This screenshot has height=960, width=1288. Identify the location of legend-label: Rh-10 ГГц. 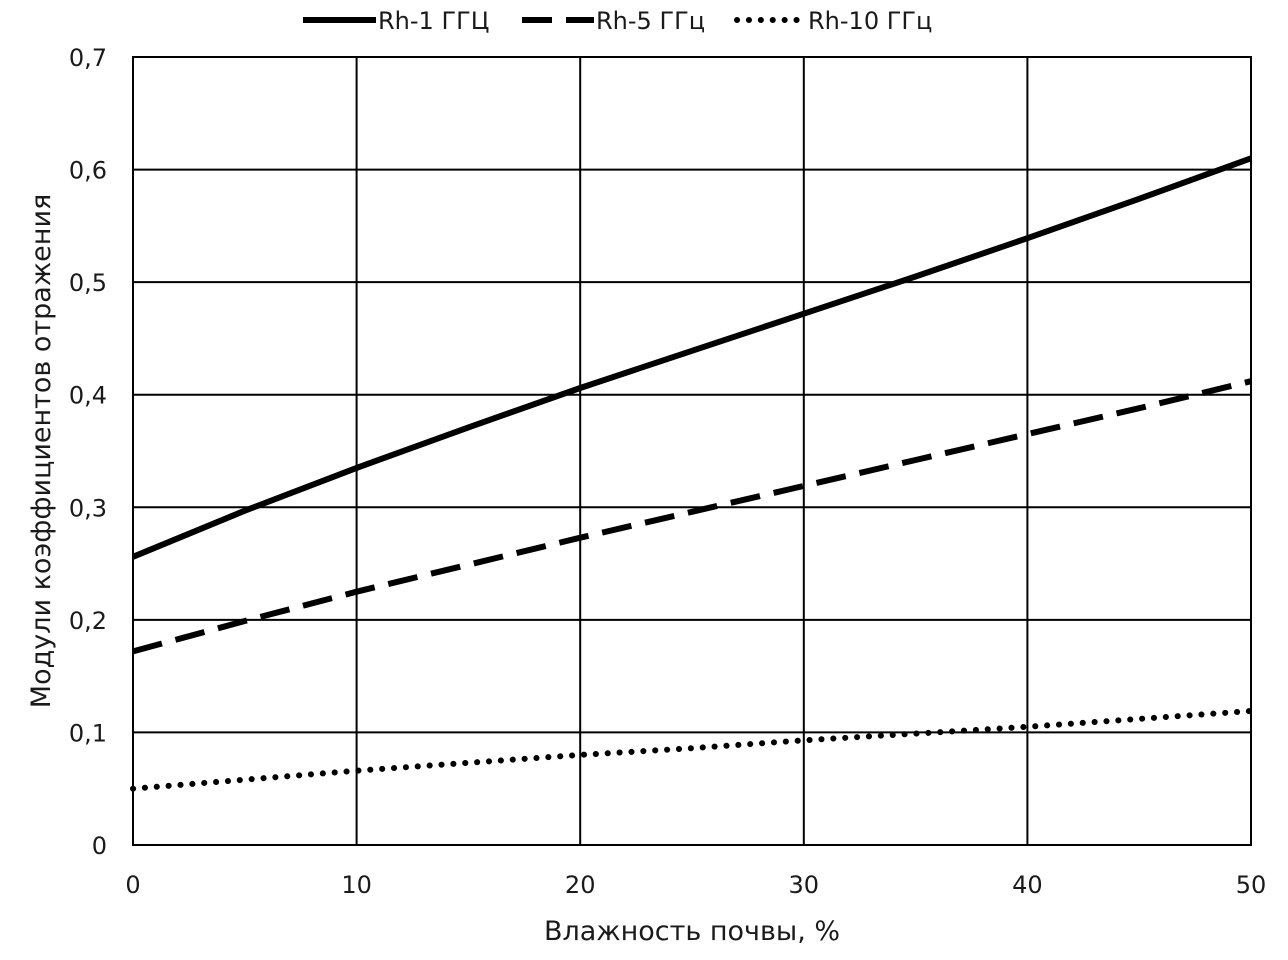
(870, 21).